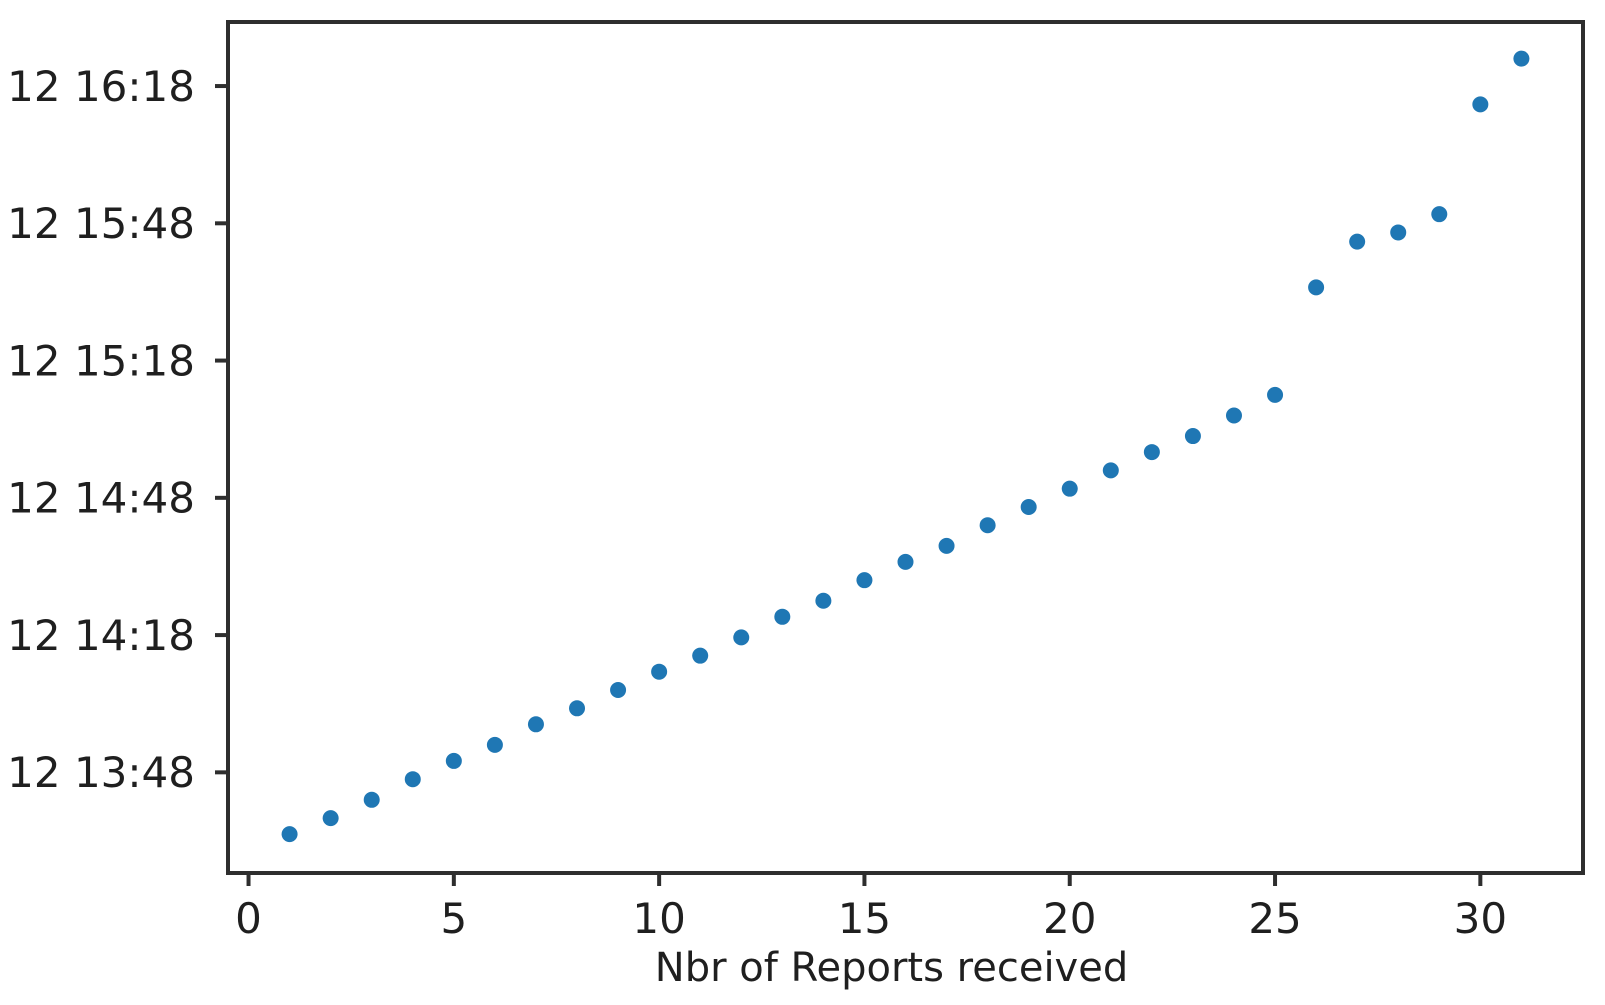 This screenshot has width=1605, height=1005. I want to click on x-tick-label: 30, so click(1480, 918).